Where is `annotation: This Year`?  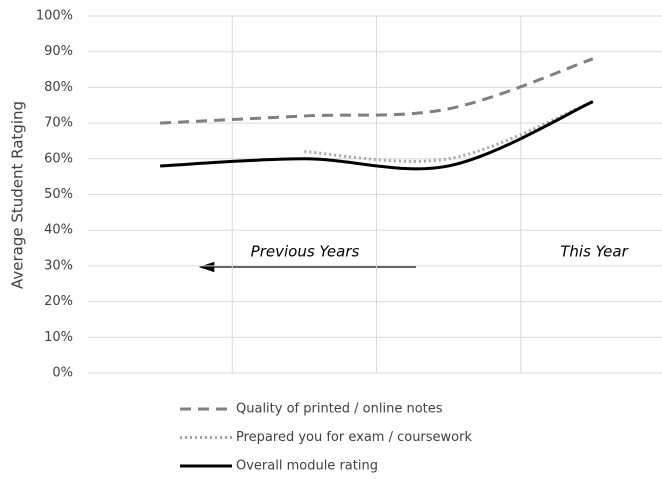 annotation: This Year is located at coordinates (594, 252).